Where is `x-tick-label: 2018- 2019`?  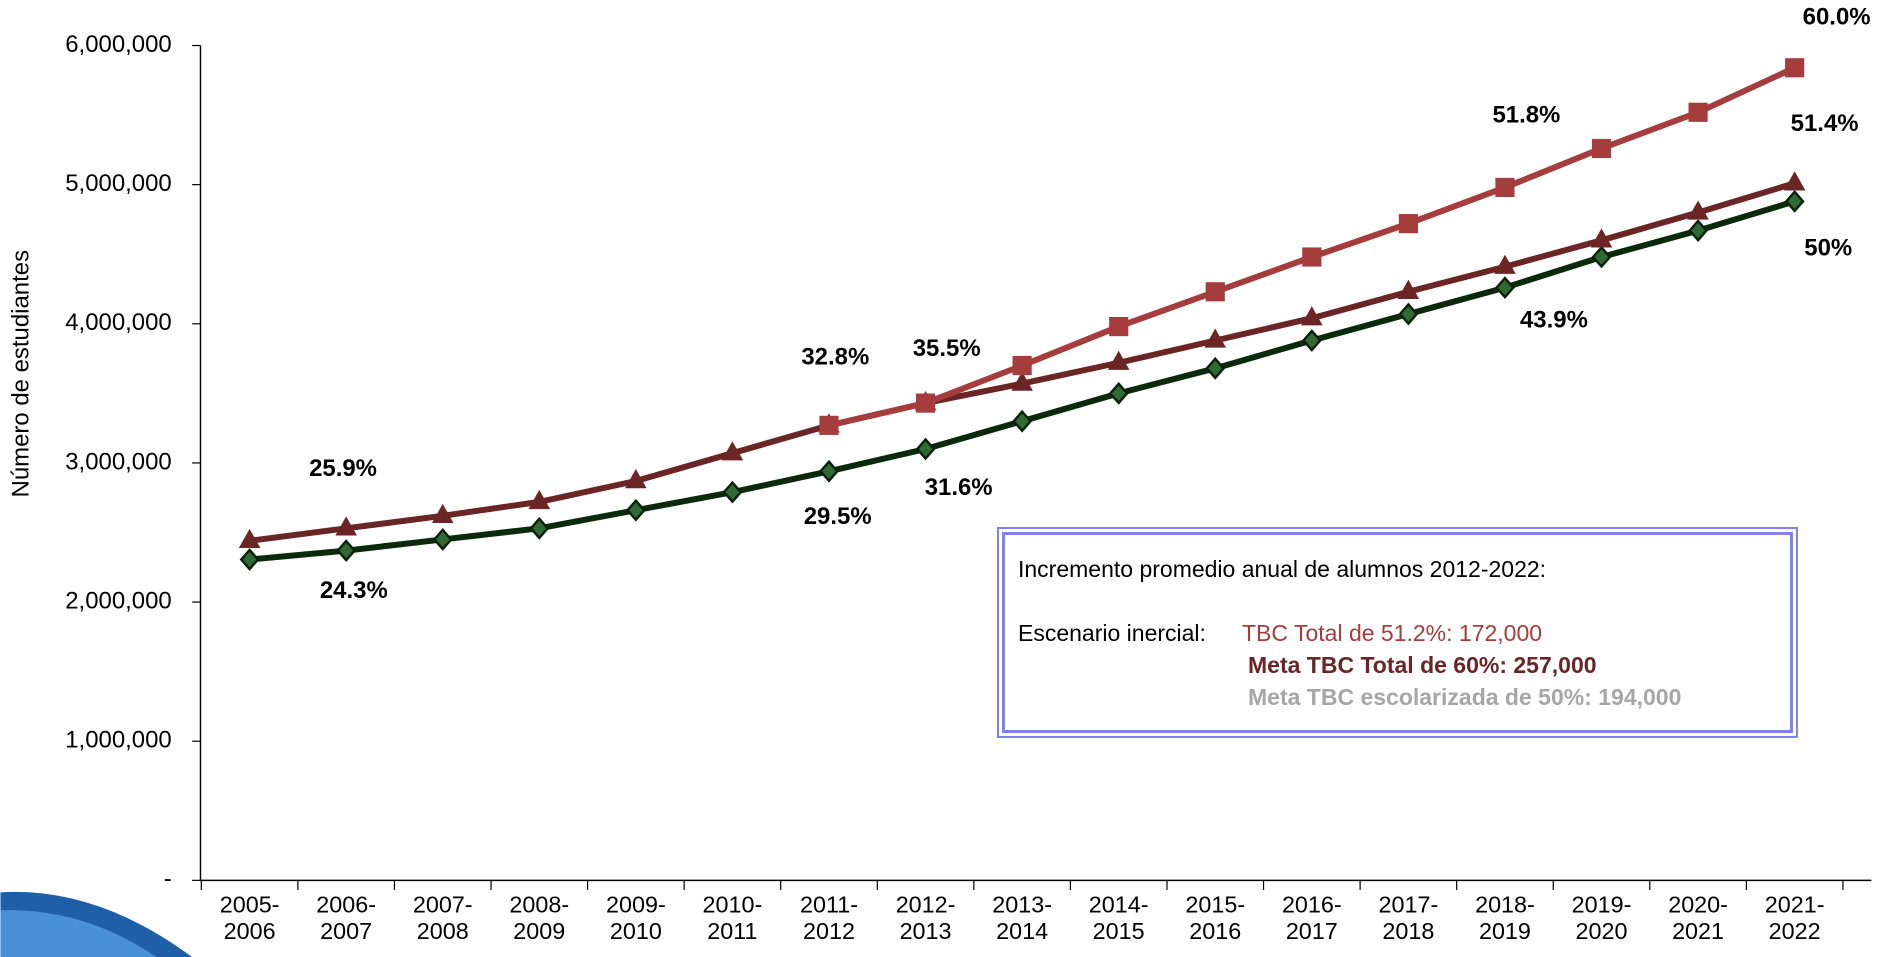 x-tick-label: 2018- 2019 is located at coordinates (1505, 919).